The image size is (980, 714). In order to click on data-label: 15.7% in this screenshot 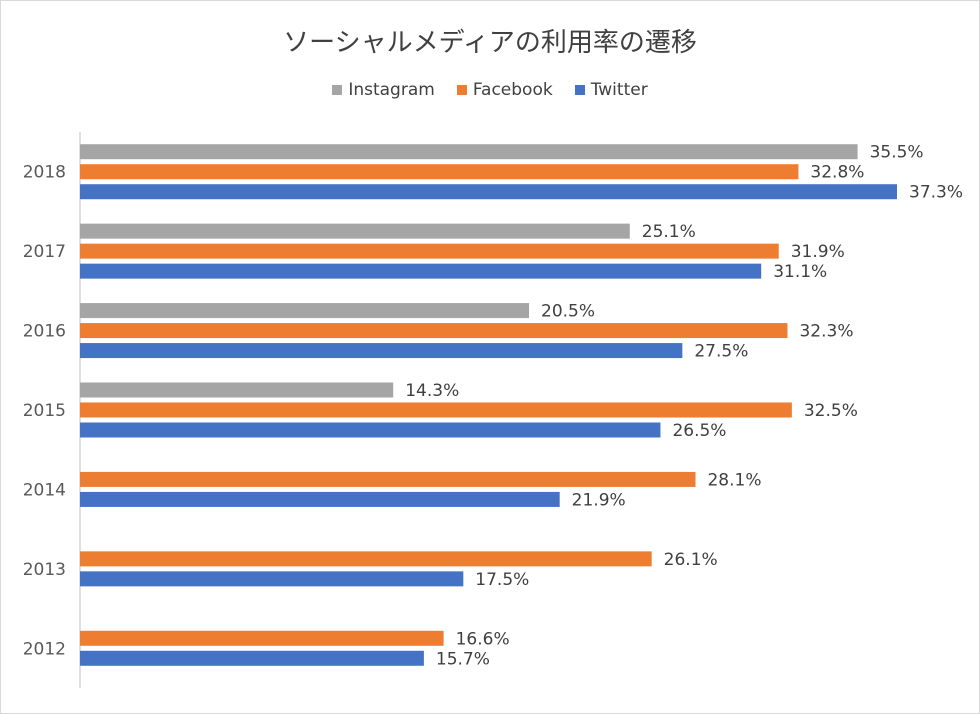, I will do `click(463, 659)`.